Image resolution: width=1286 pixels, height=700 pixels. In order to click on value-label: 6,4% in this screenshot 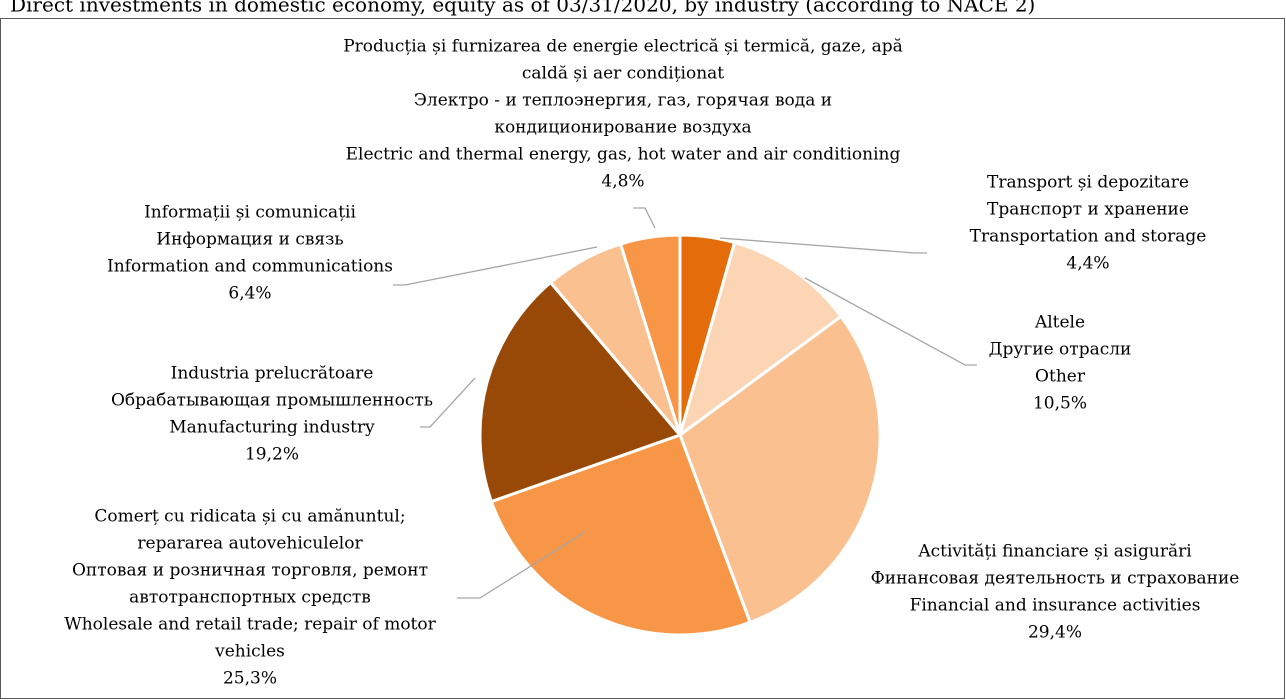, I will do `click(249, 294)`.